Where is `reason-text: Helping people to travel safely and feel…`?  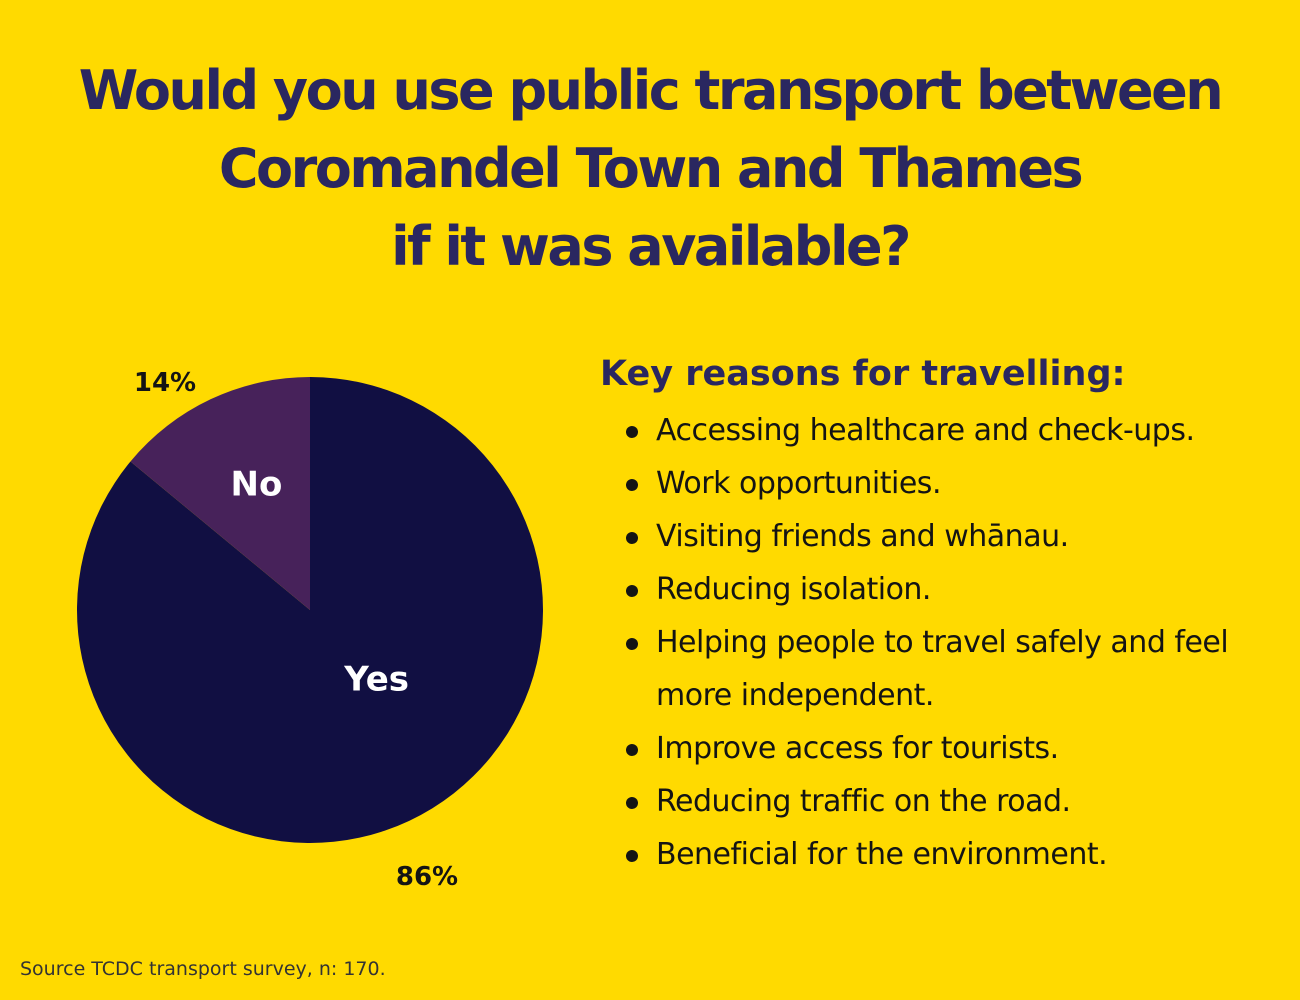
reason-text: Helping people to travel safely and feel… is located at coordinates (942, 669).